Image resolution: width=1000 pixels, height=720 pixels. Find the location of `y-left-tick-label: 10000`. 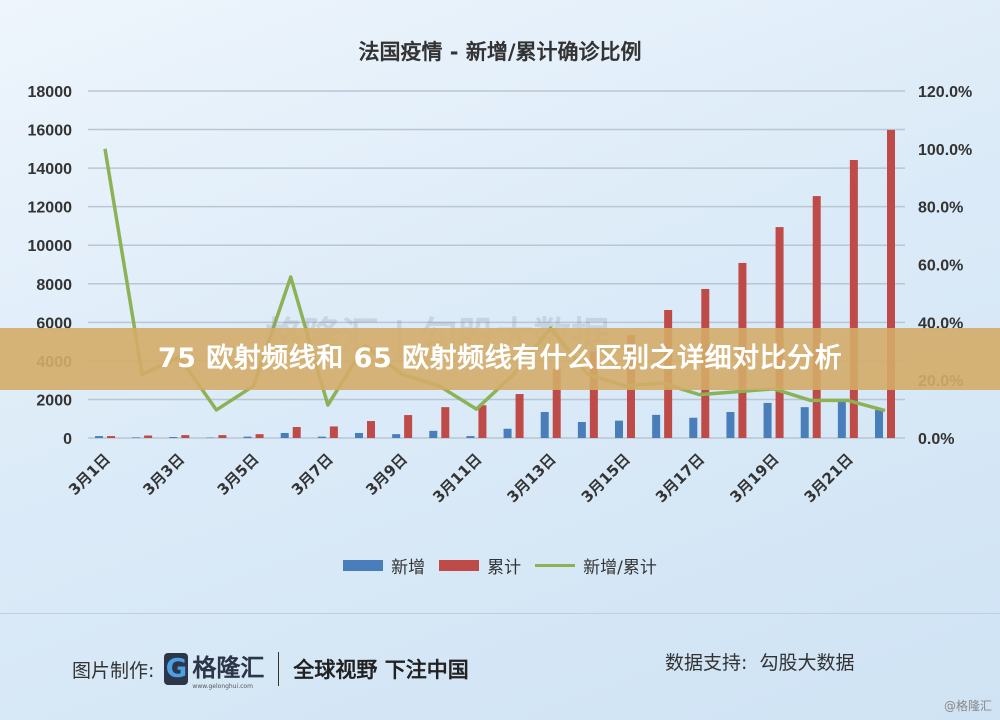

y-left-tick-label: 10000 is located at coordinates (50, 246).